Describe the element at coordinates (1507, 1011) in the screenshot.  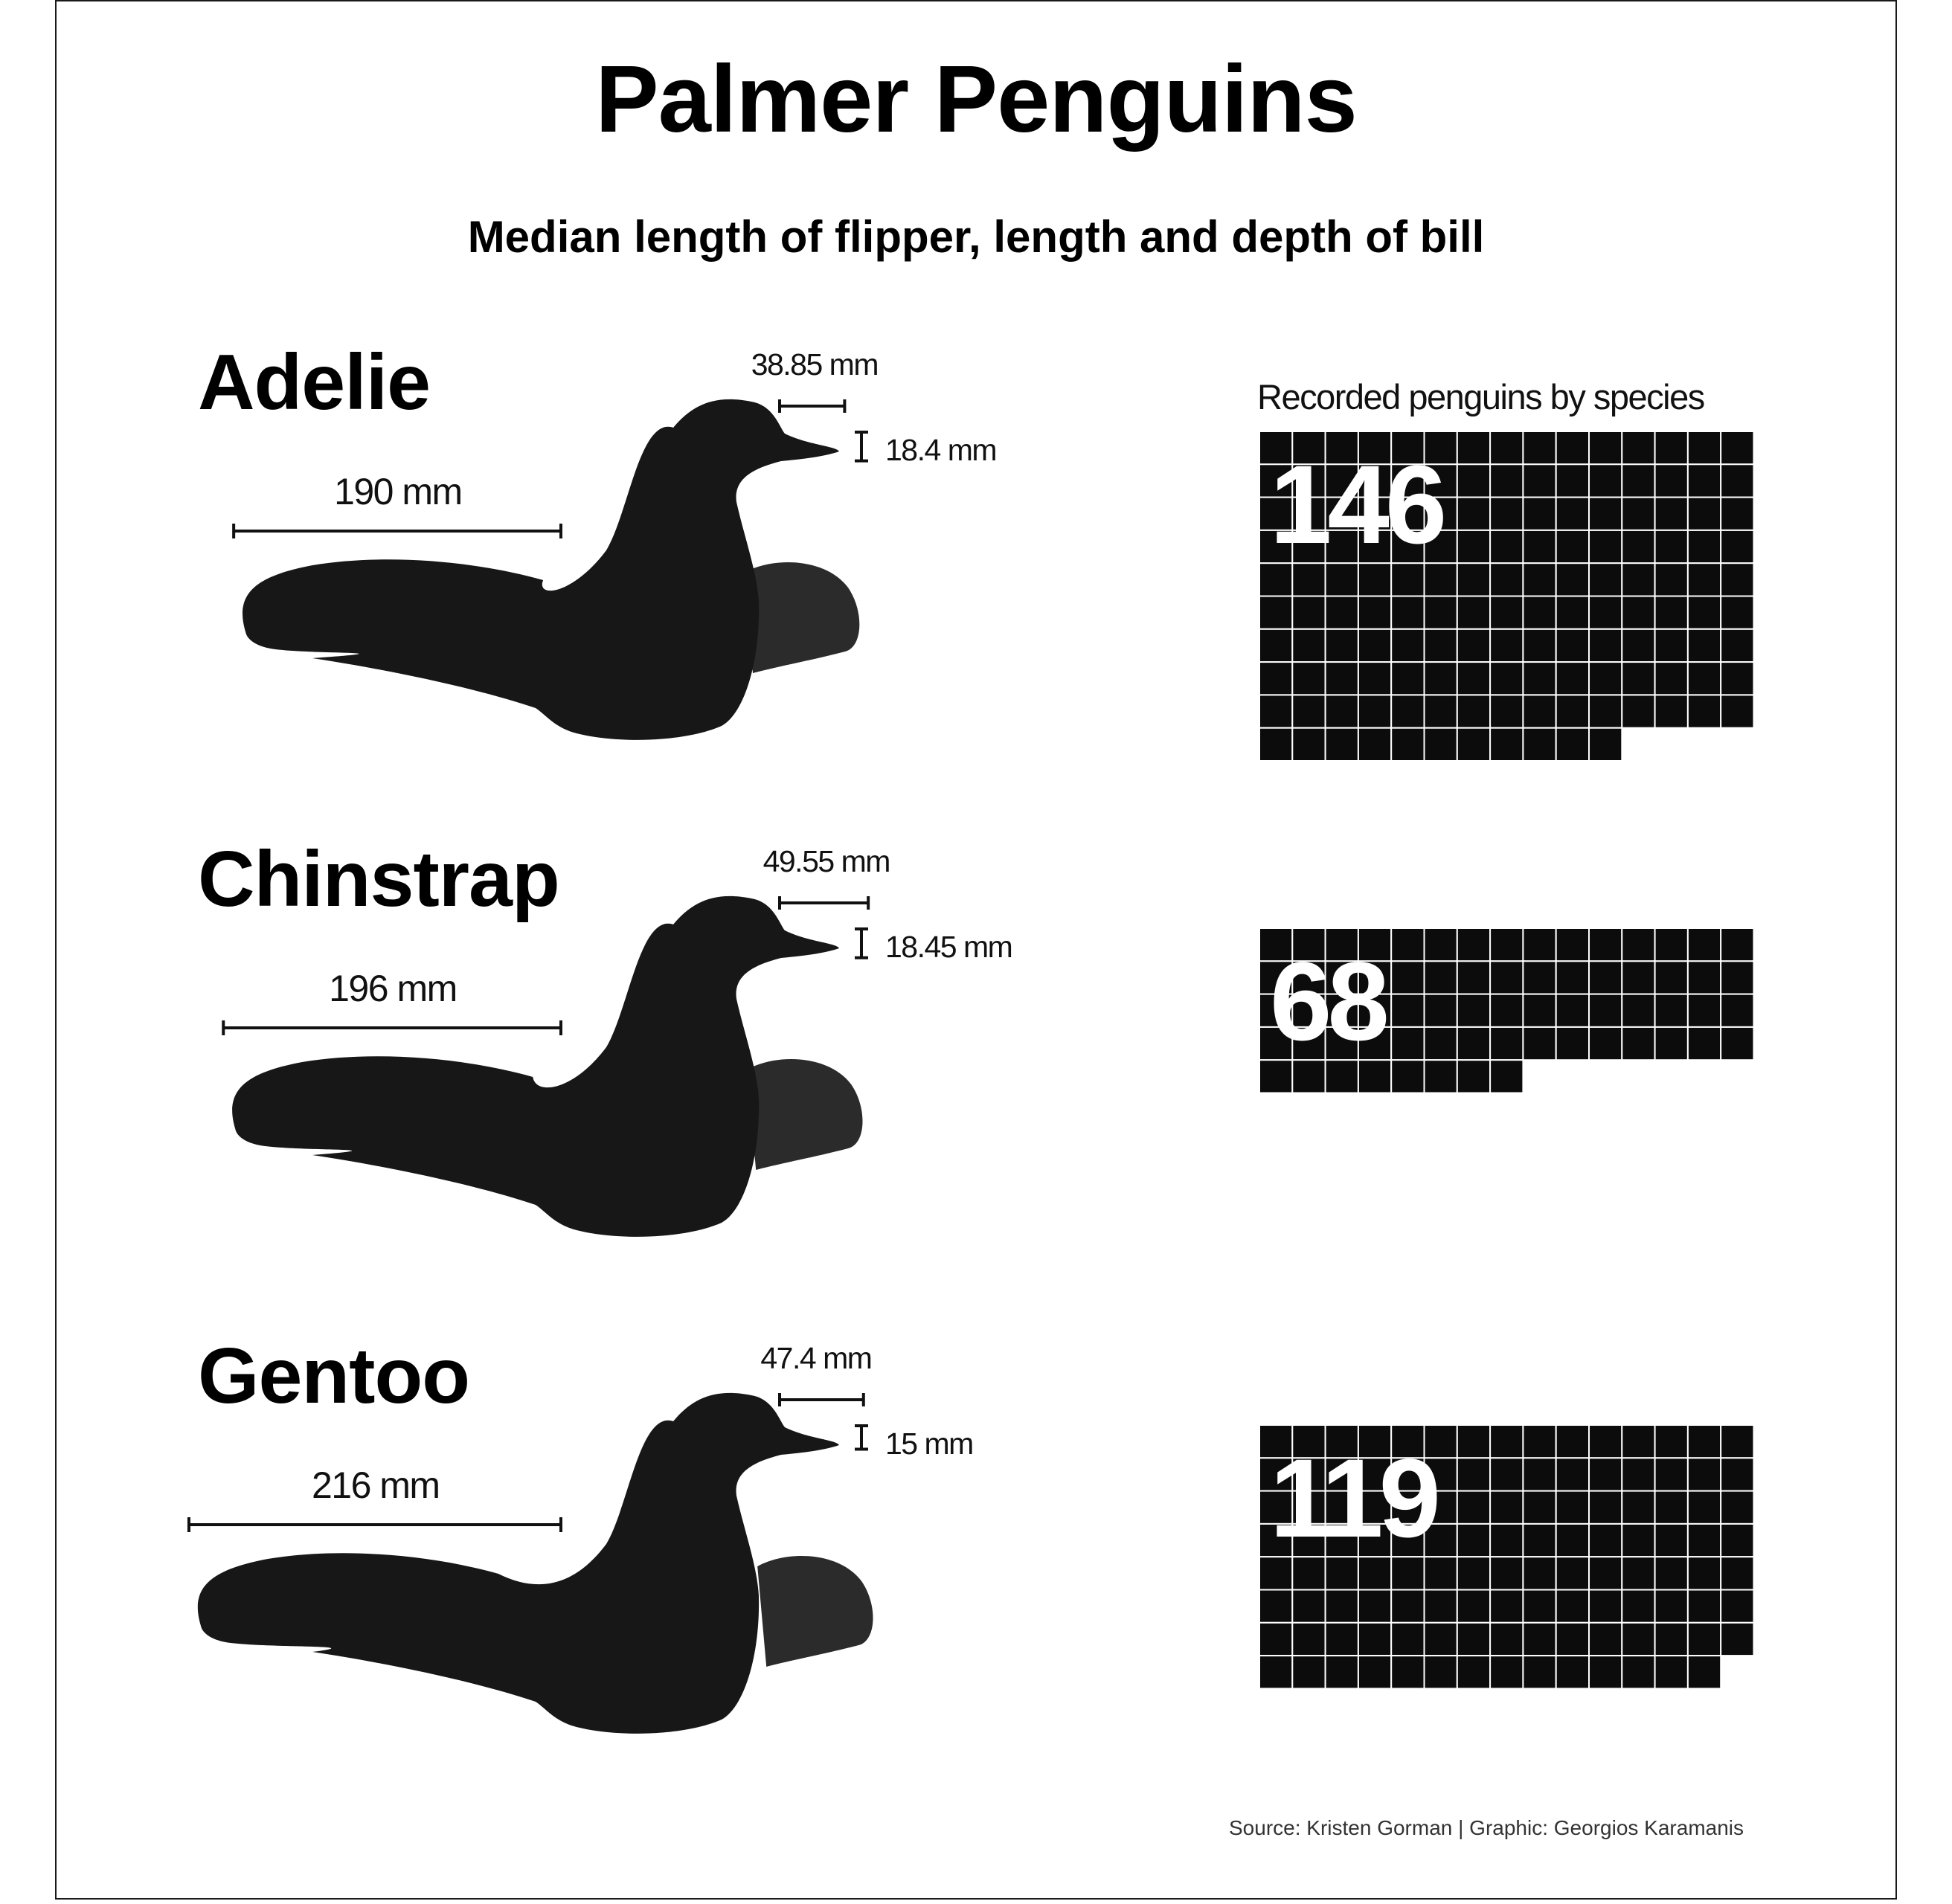
I see `waffle-chinstrap: 68` at that location.